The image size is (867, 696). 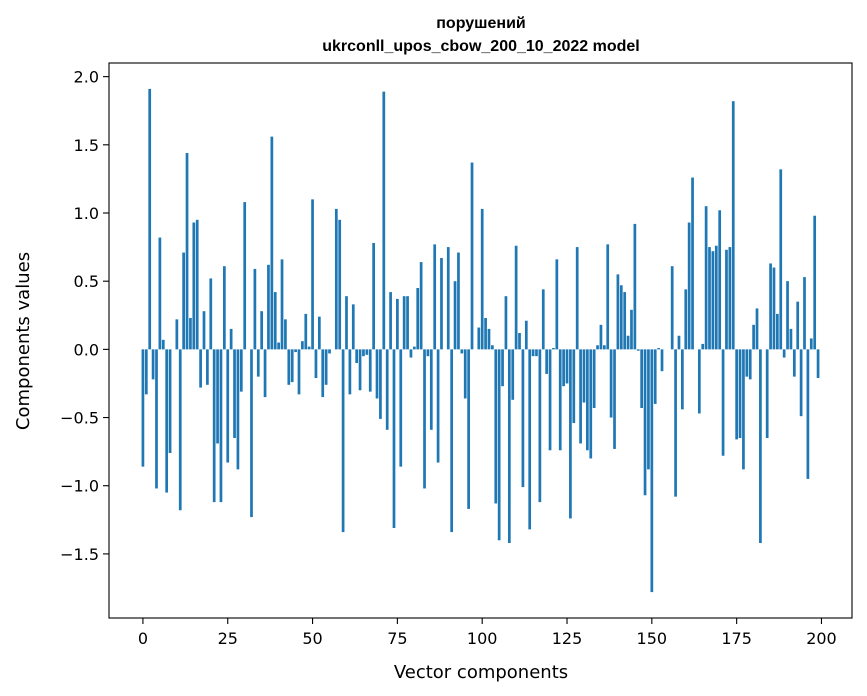 What do you see at coordinates (567, 638) in the screenshot?
I see `x-tick-label-125: 125` at bounding box center [567, 638].